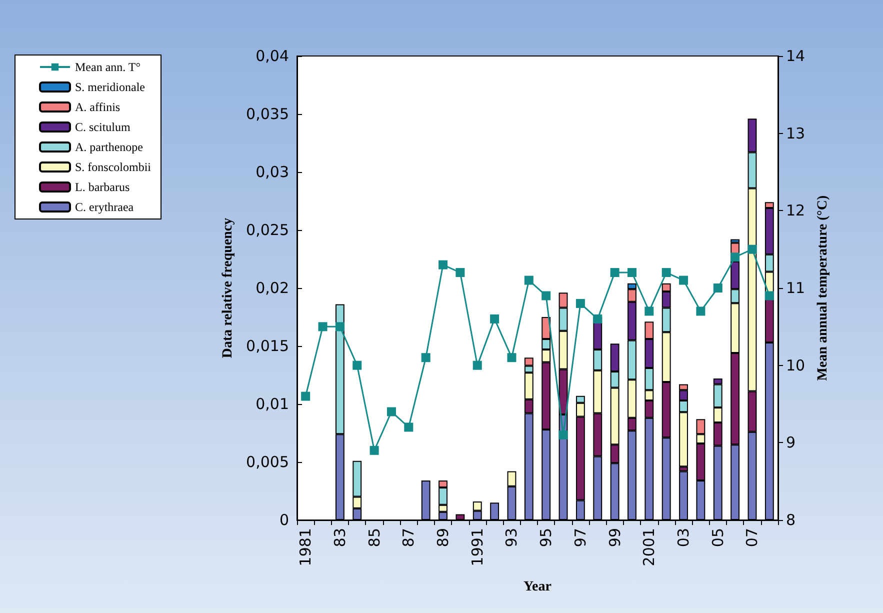 The height and width of the screenshot is (613, 883). What do you see at coordinates (305, 547) in the screenshot?
I see `x-tick-label: 1981` at bounding box center [305, 547].